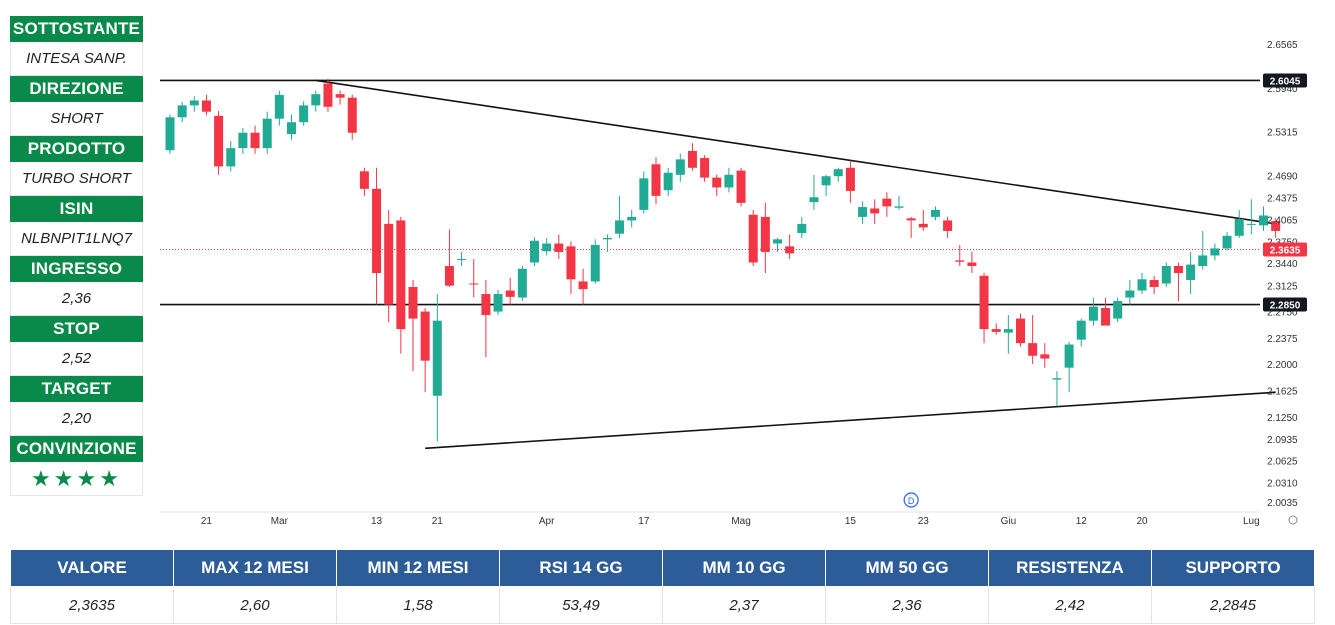 The height and width of the screenshot is (625, 1335). What do you see at coordinates (1282, 45) in the screenshot?
I see `y-tick-label: 2.6565` at bounding box center [1282, 45].